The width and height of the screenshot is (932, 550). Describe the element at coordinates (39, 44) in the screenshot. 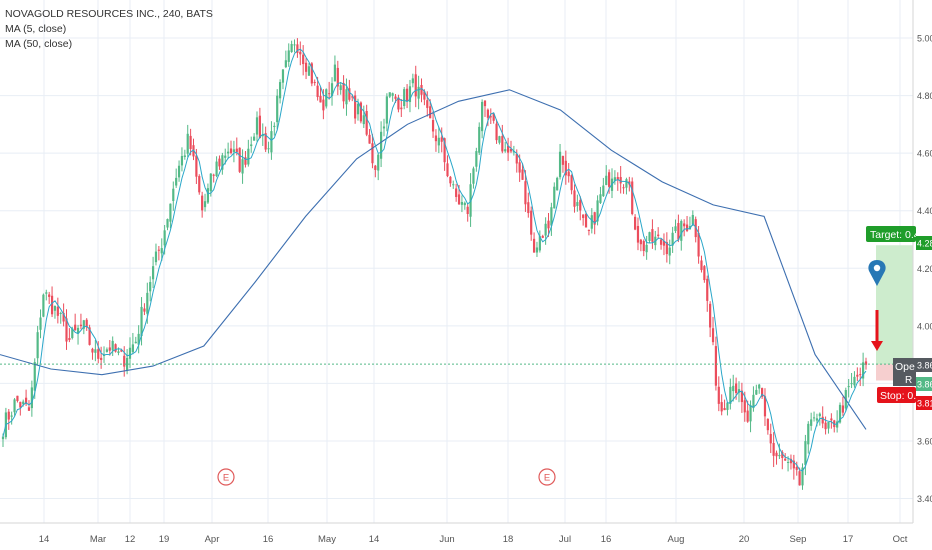

I see `ma50-legend: MA (50, close)` at that location.